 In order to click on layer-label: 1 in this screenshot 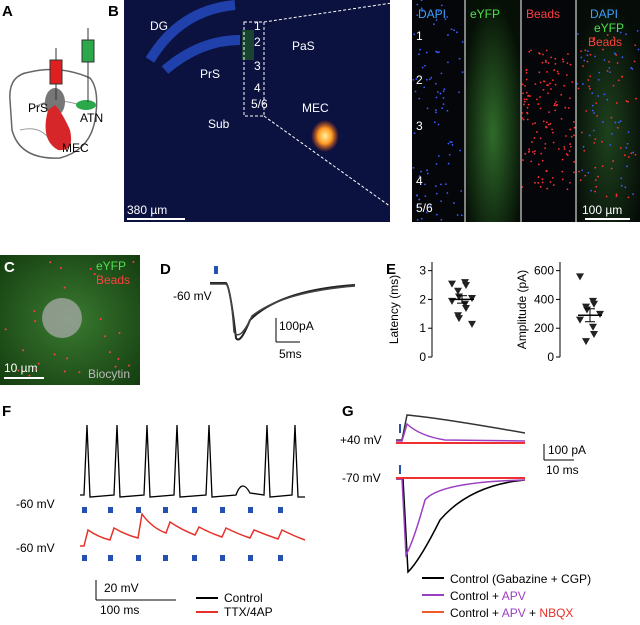, I will do `click(257, 26)`.